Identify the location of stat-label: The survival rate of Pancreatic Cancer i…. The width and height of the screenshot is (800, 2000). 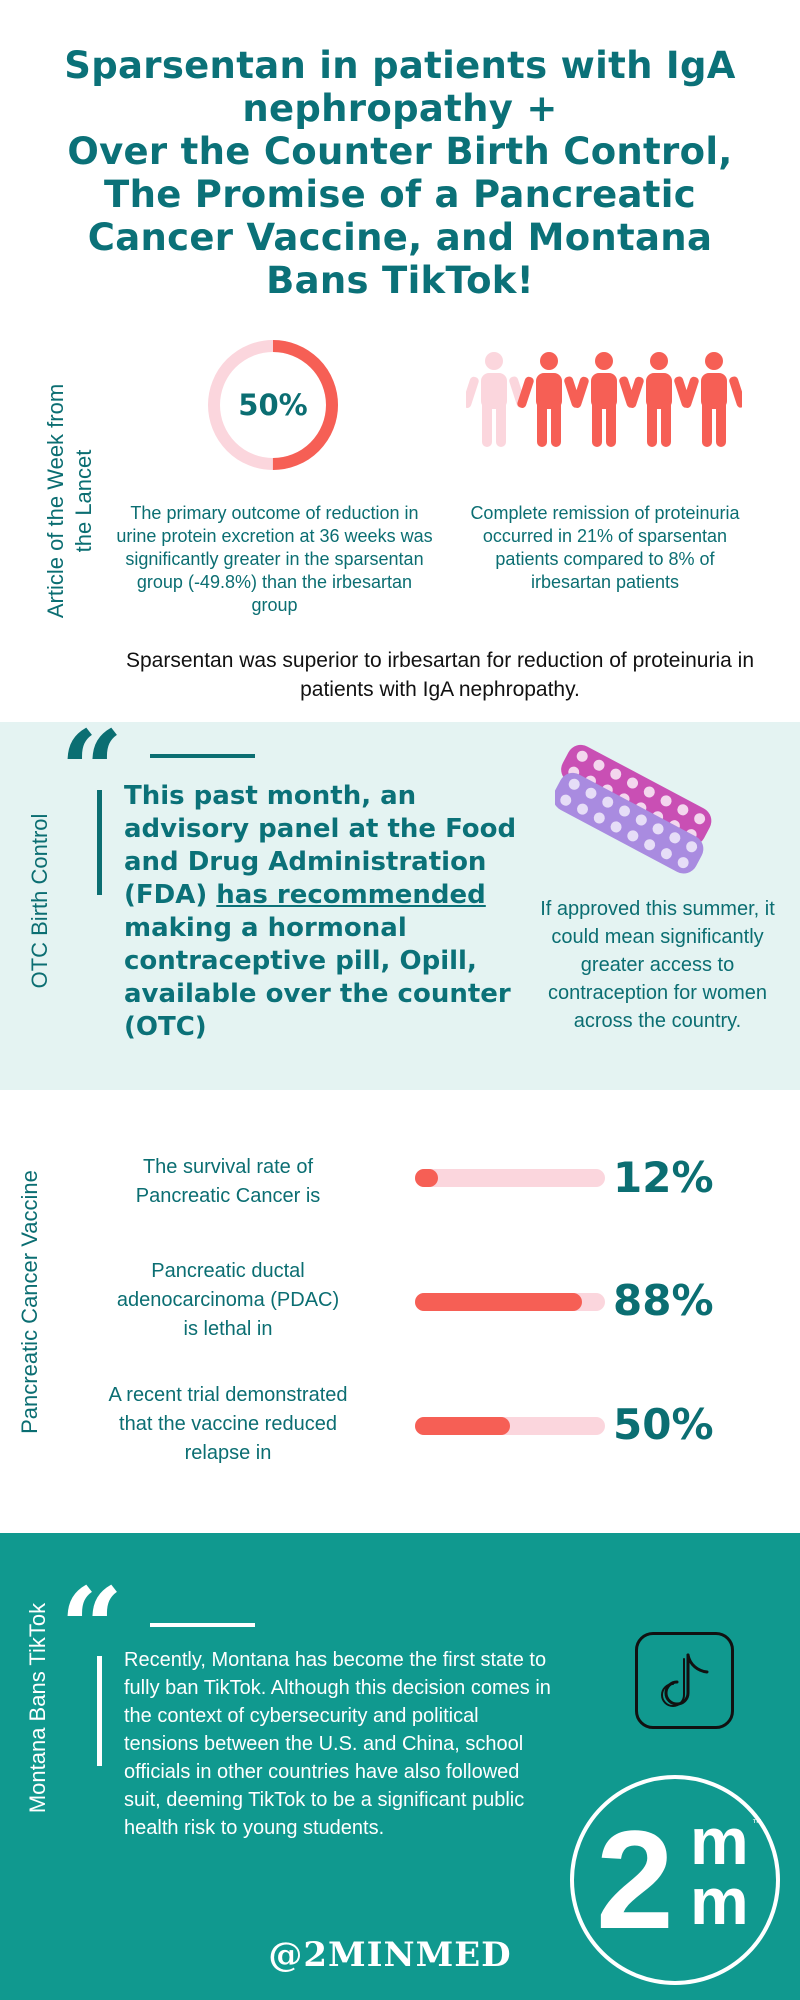
(228, 1181).